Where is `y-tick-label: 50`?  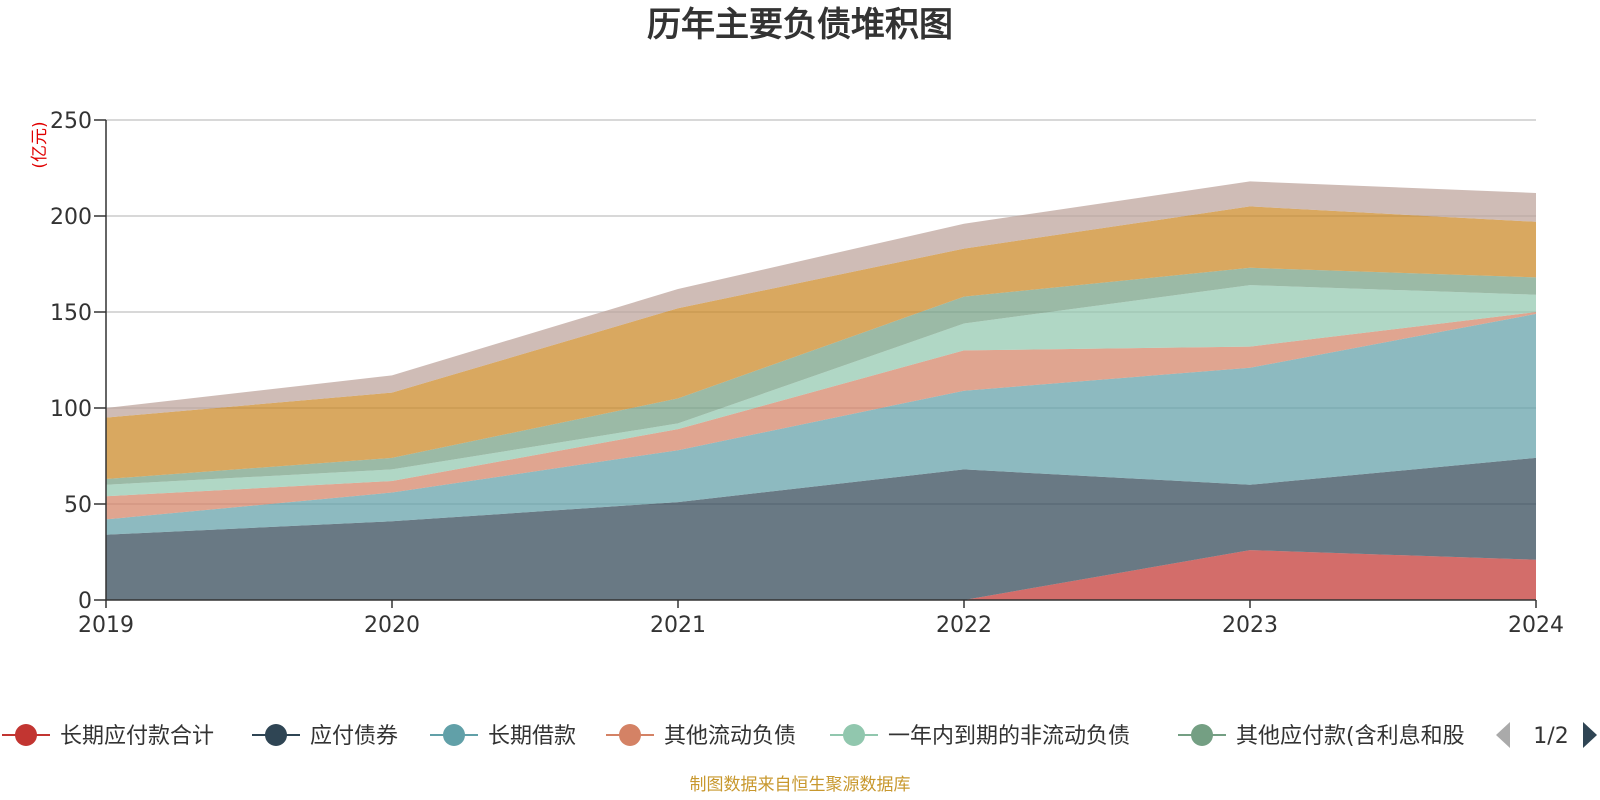
y-tick-label: 50 is located at coordinates (78, 505).